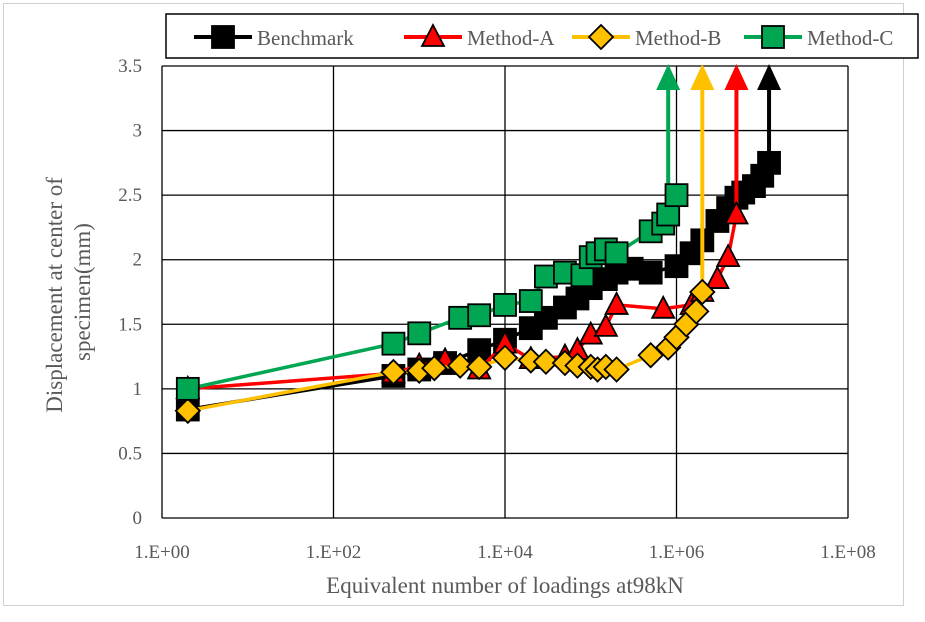  I want to click on failure-arrow-head-method-b, so click(702, 77).